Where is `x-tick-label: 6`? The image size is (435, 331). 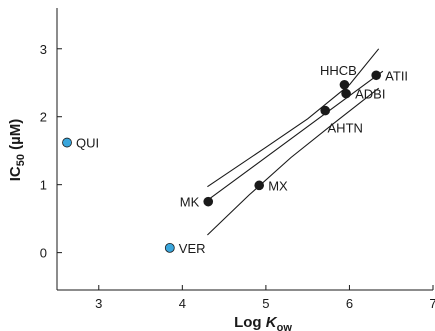
x-tick-label: 6 is located at coordinates (349, 303).